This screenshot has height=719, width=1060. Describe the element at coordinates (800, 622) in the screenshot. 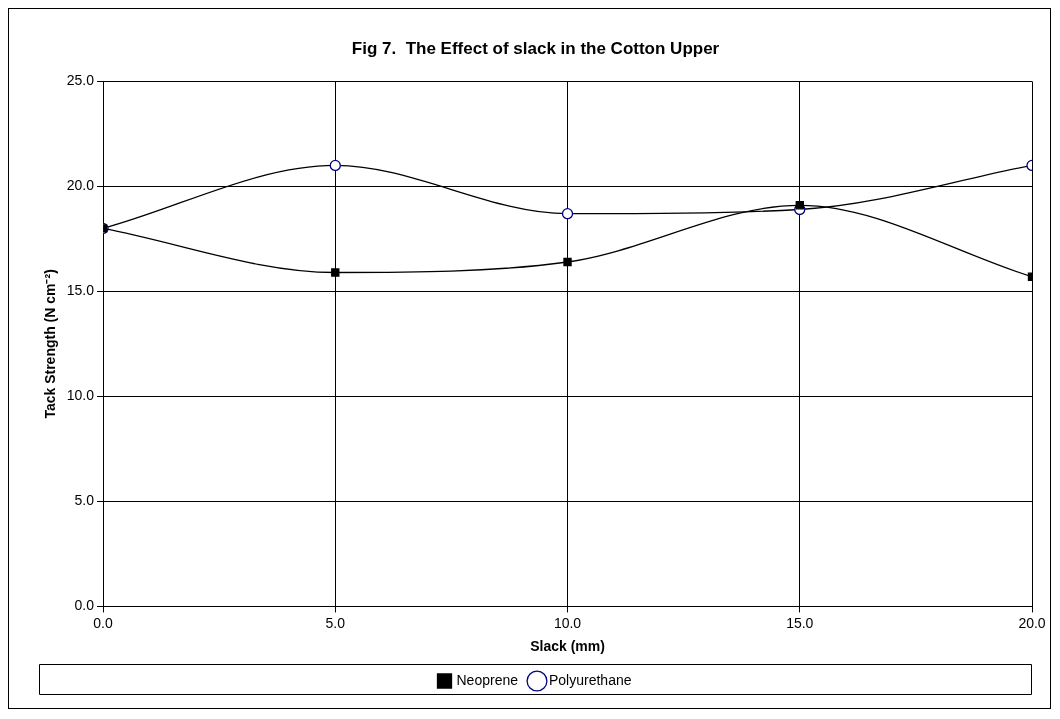

I see `x-tick-label: 15.0` at that location.